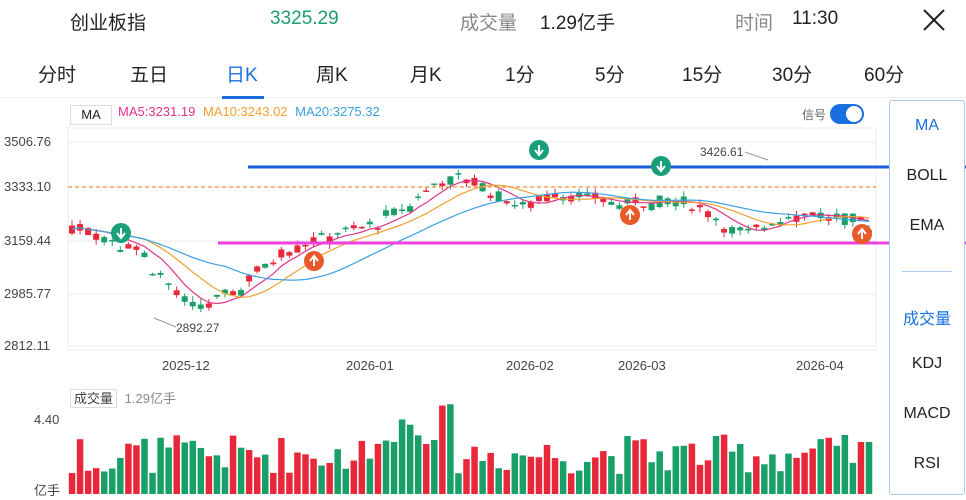 This screenshot has height=500, width=966. Describe the element at coordinates (242, 75) in the screenshot. I see `tab-2: 日K` at that location.